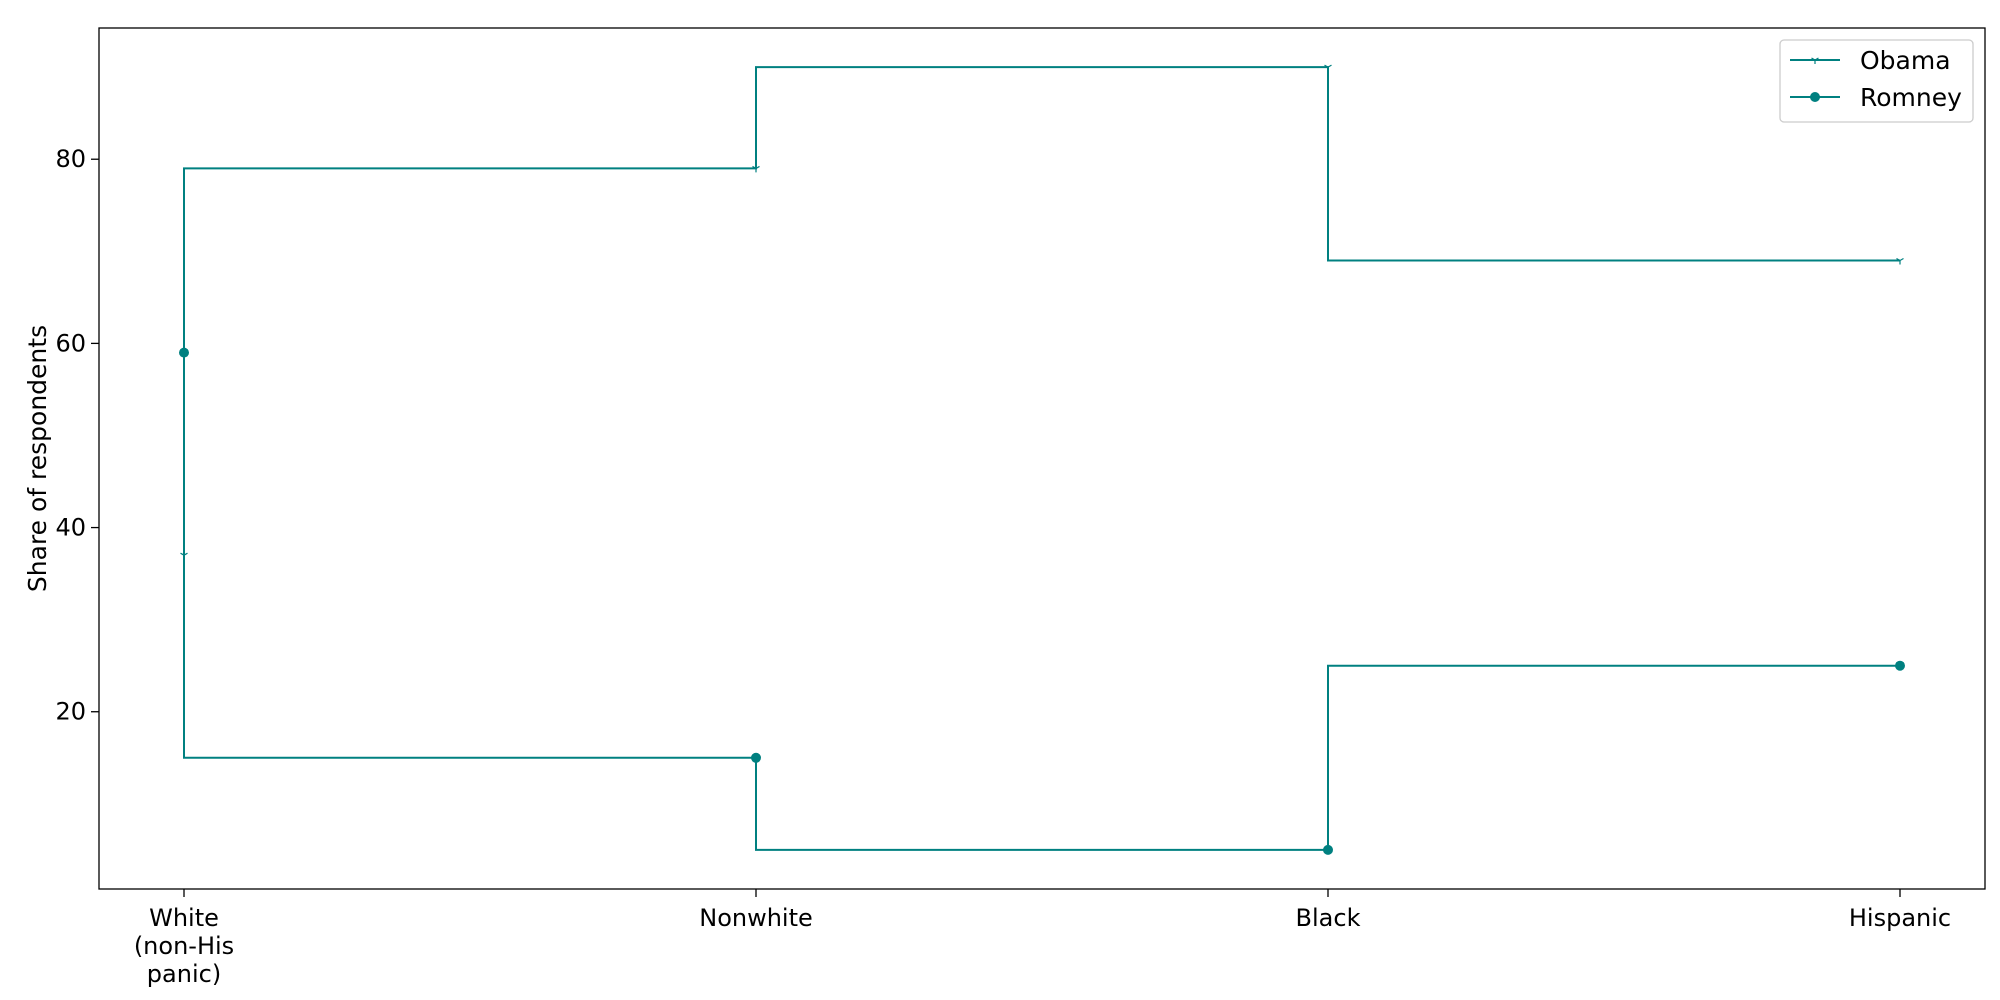  I want to click on legend: Obama Romney, so click(1876, 81).